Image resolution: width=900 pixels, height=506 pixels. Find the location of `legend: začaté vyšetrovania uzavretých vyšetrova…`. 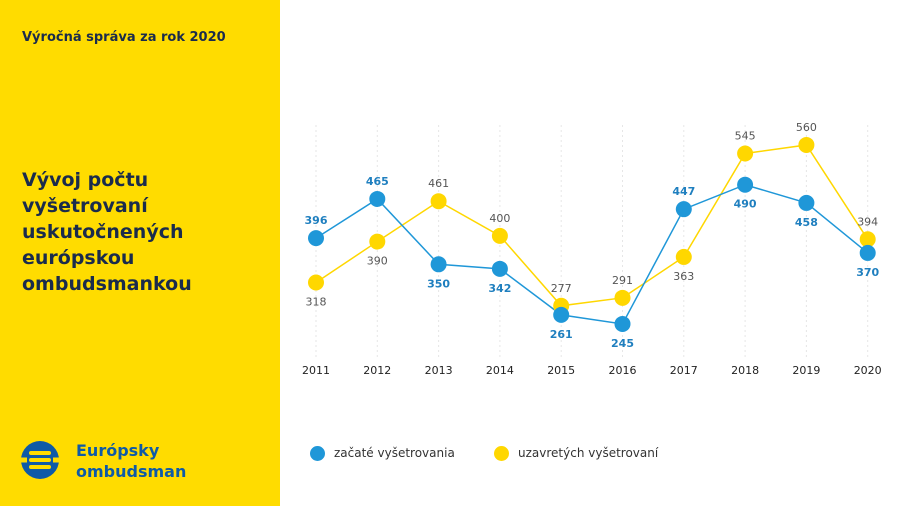

legend: začaté vyšetrovania uzavretých vyšetrova… is located at coordinates (450, 455).